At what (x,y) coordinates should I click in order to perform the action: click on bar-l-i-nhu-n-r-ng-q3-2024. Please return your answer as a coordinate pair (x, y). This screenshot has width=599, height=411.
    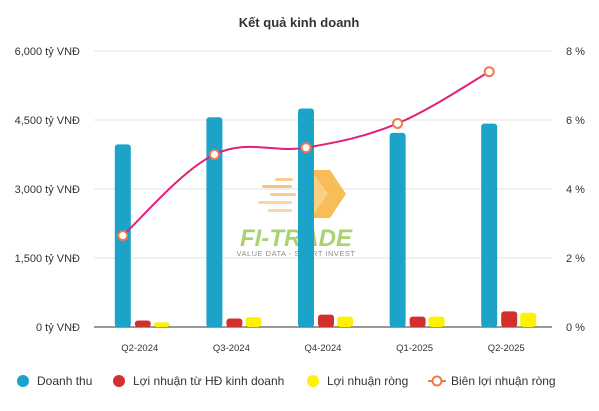
    Looking at the image, I should click on (253, 322).